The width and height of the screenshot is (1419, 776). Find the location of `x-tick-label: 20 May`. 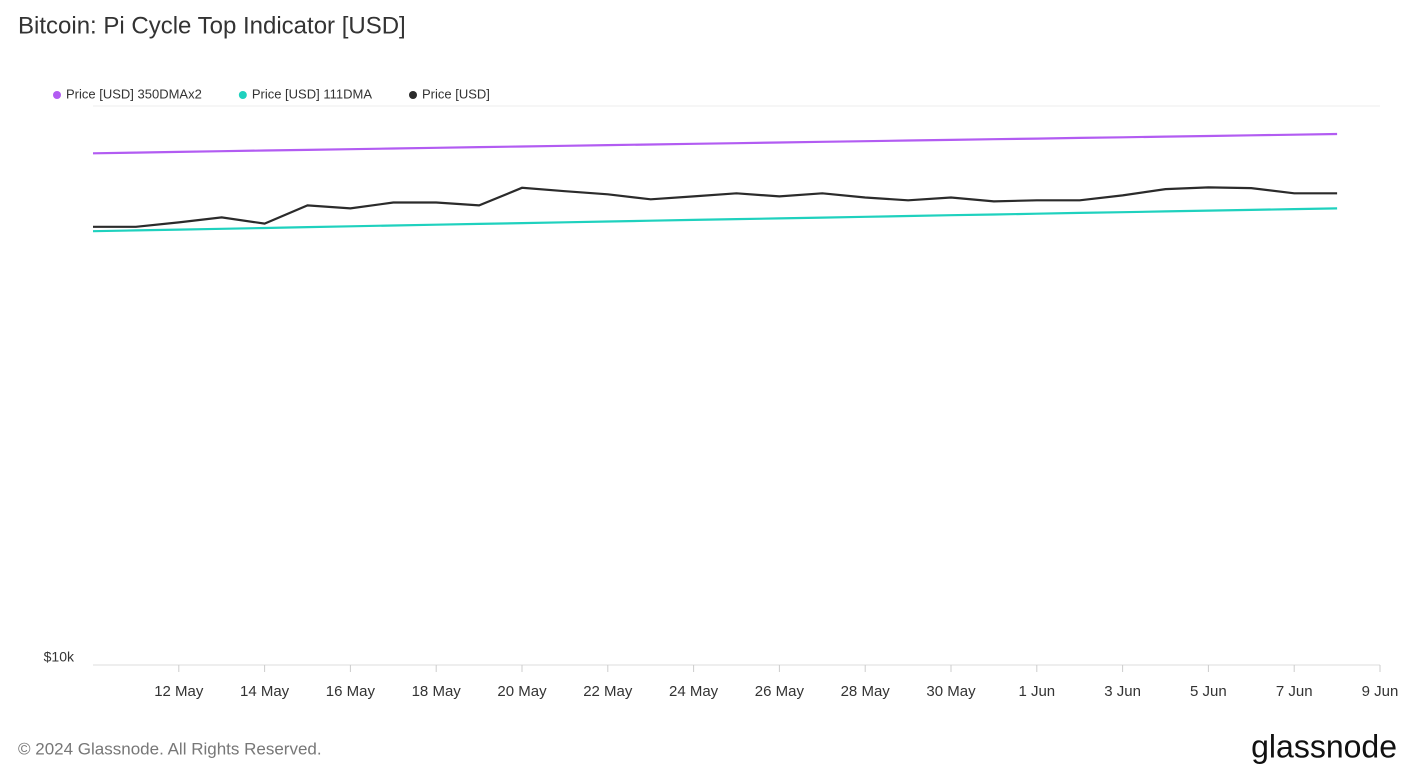

x-tick-label: 20 May is located at coordinates (522, 691).